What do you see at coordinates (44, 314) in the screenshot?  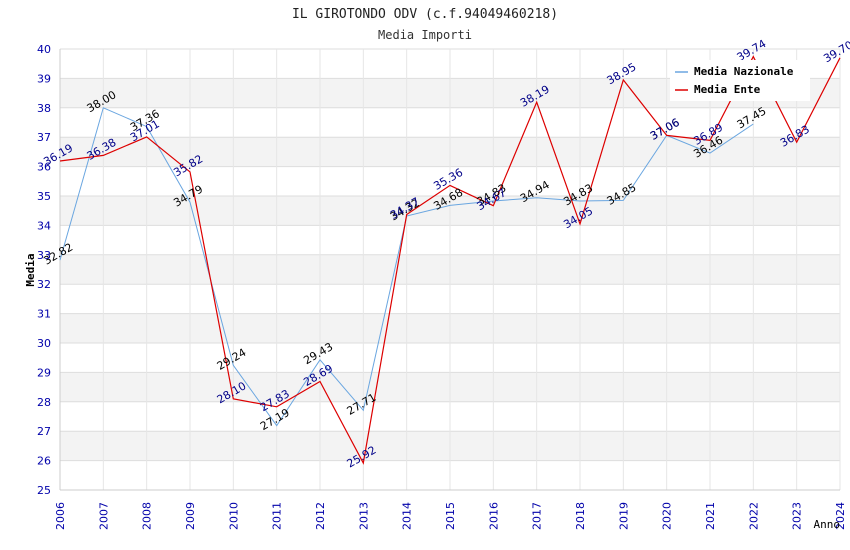 I see `y-tick-label: 31` at bounding box center [44, 314].